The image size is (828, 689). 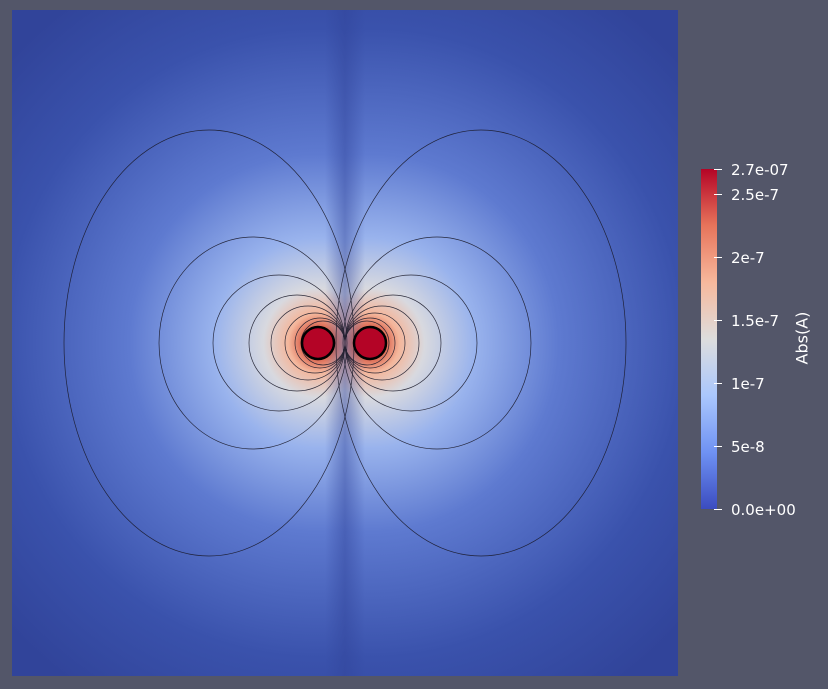 What do you see at coordinates (748, 257) in the screenshot?
I see `colorbar-tick-label: 2e-7` at bounding box center [748, 257].